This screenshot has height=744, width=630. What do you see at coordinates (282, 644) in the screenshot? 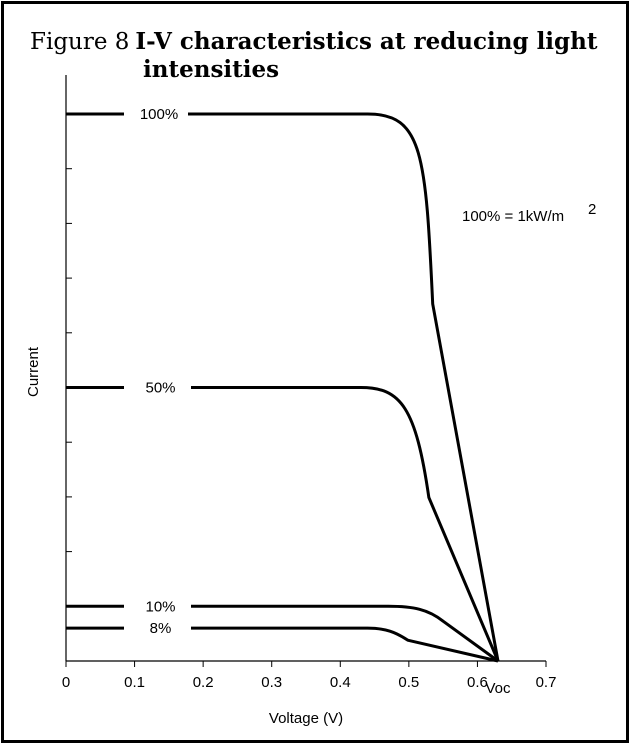
I see `curve-8pct` at bounding box center [282, 644].